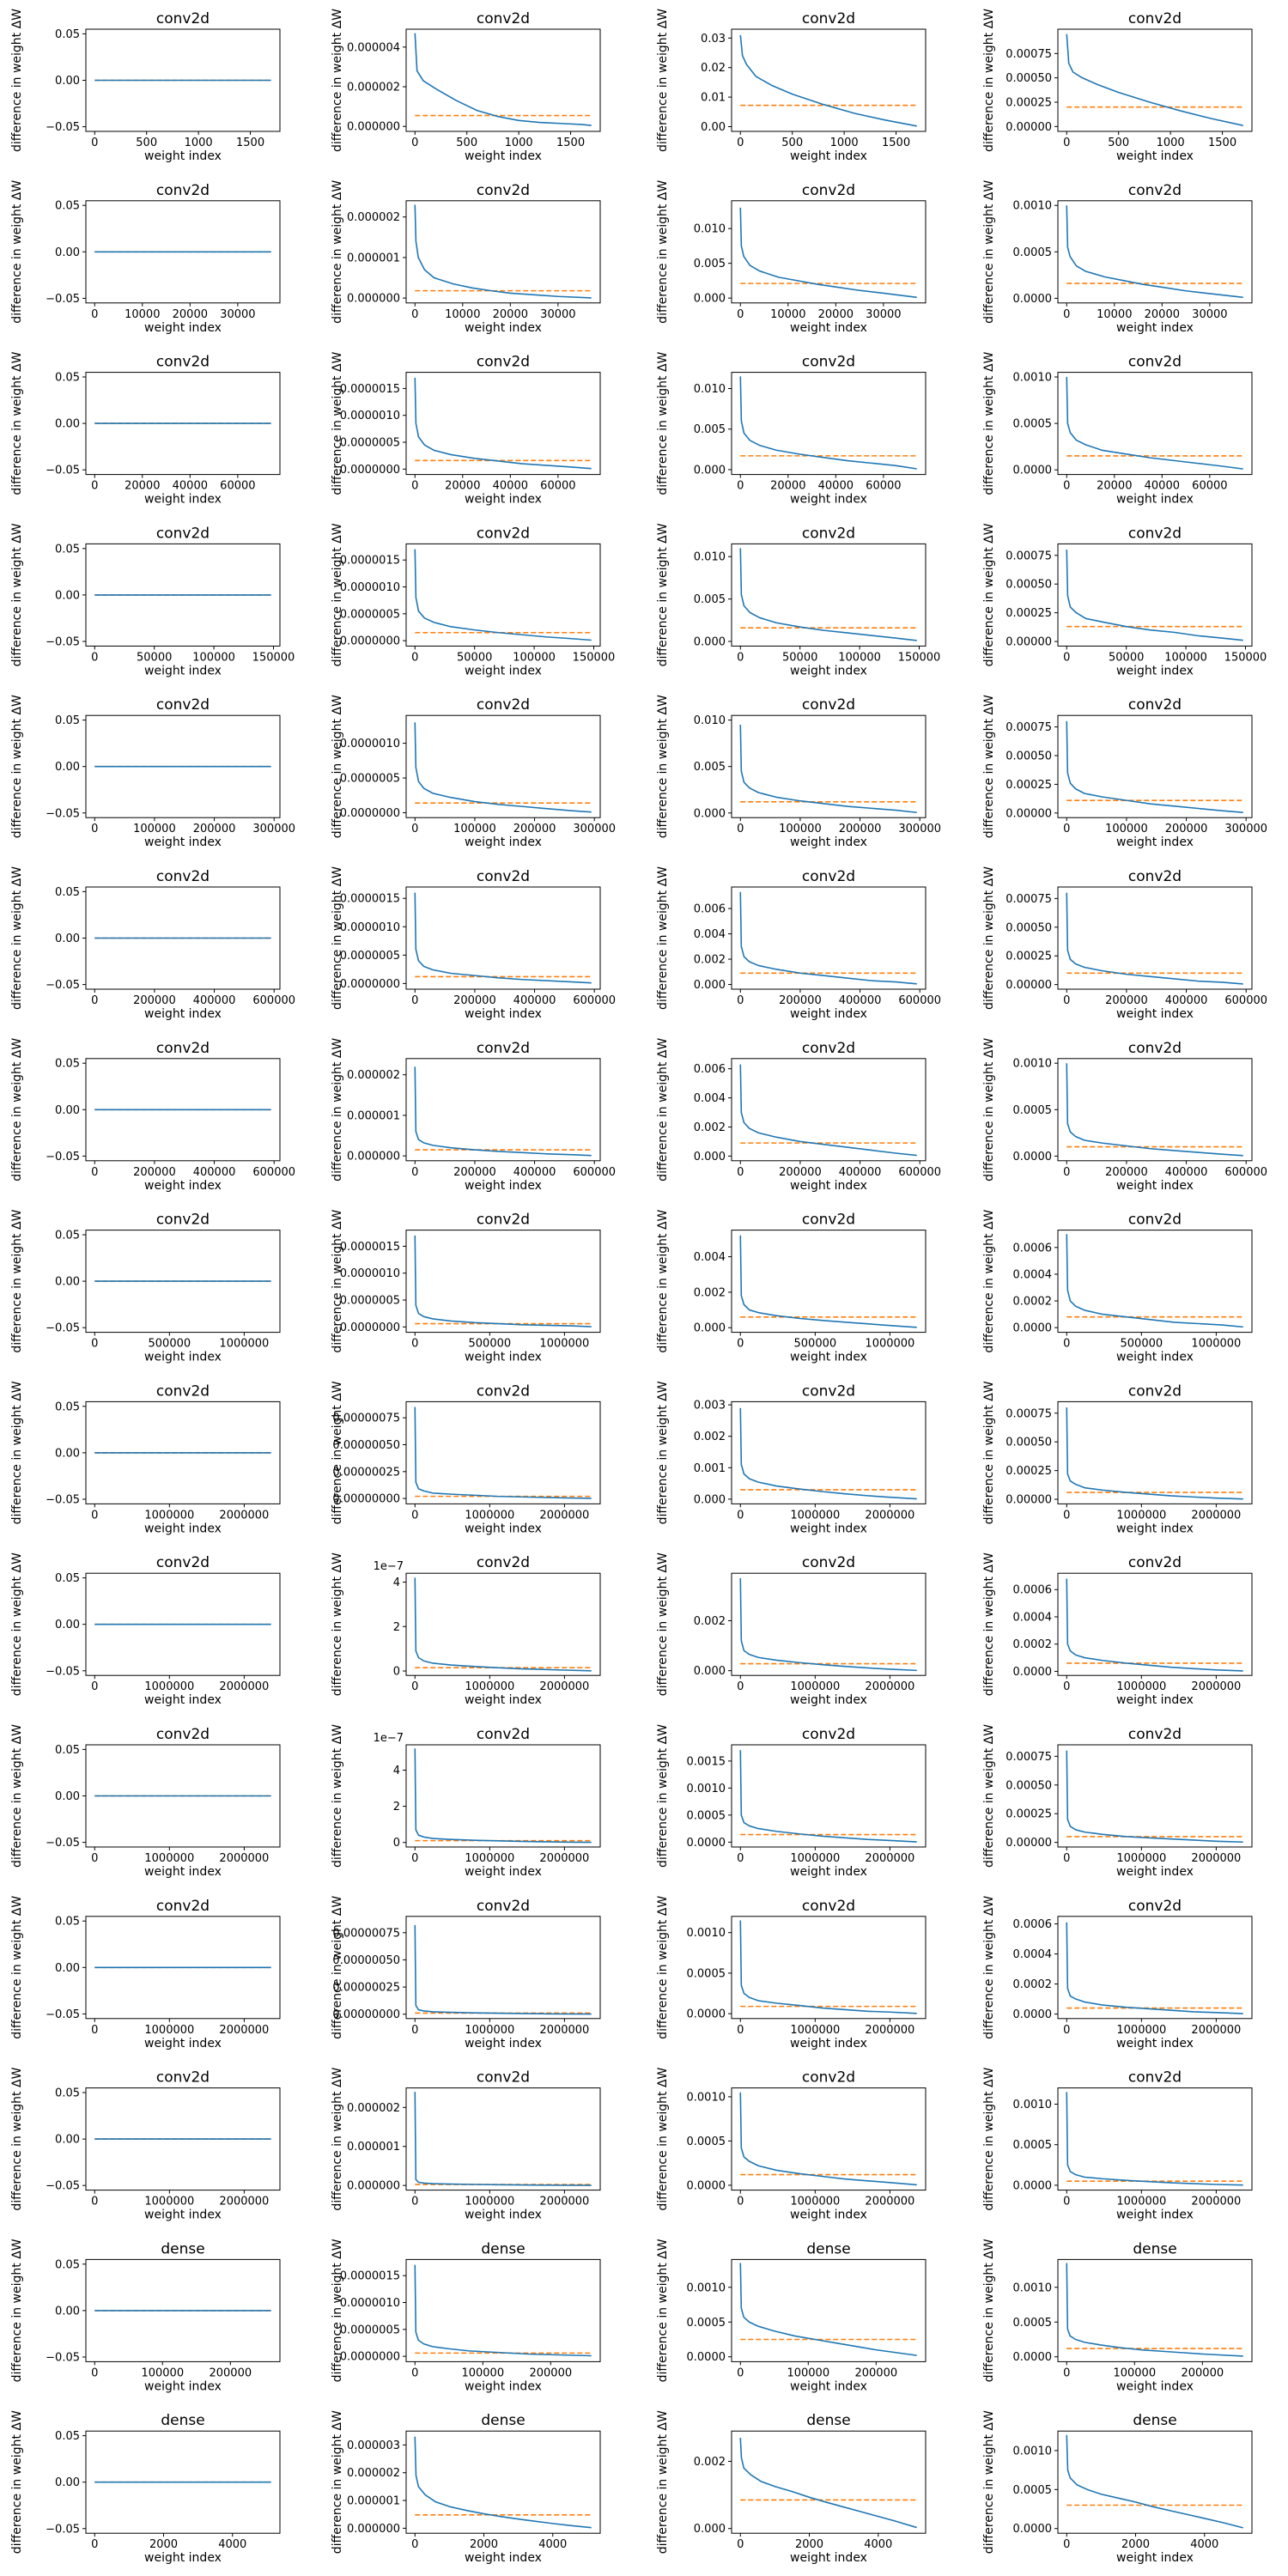 The height and width of the screenshot is (2576, 1288). Describe the element at coordinates (710, 720) in the screenshot. I see `y-tick-label: 0.010` at that location.